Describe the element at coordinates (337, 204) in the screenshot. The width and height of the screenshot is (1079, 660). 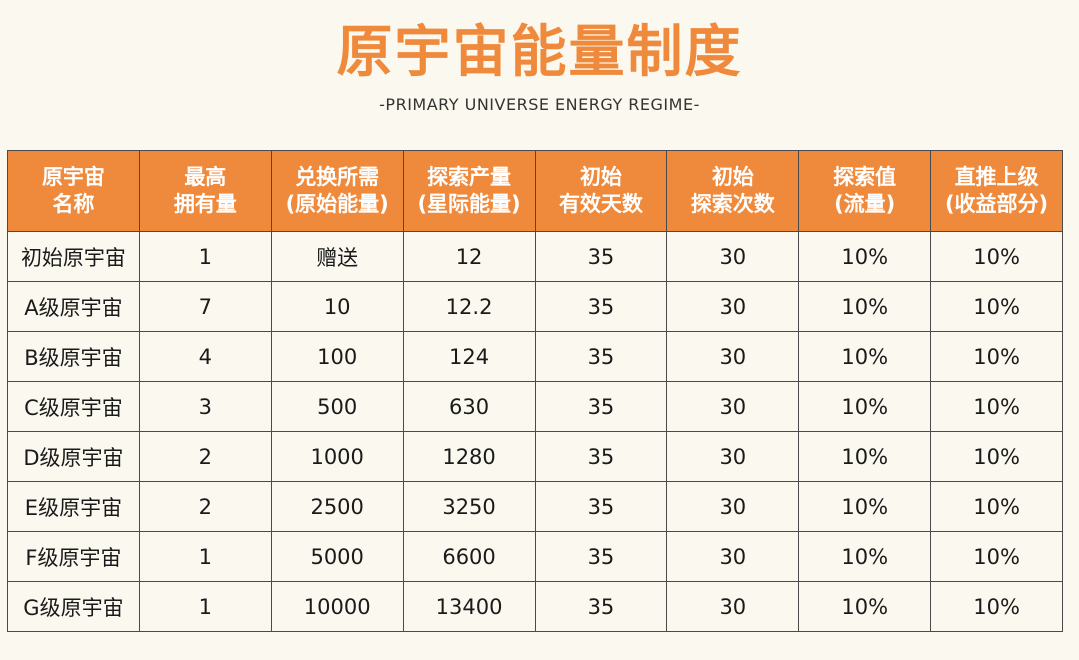
I see `header-line: (原始能量)` at that location.